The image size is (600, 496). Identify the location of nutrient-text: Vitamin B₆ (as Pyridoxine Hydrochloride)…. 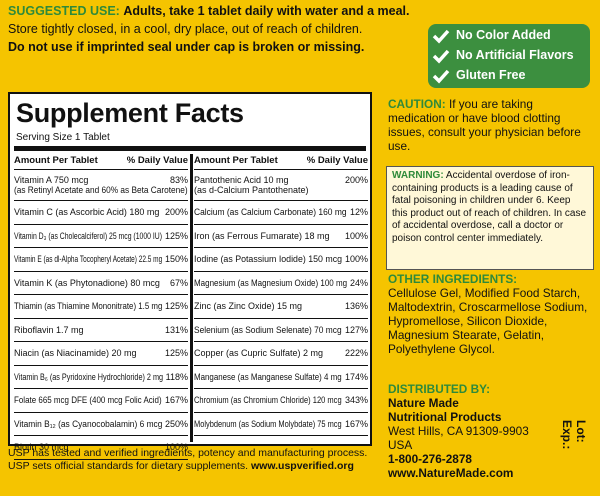
(88, 376).